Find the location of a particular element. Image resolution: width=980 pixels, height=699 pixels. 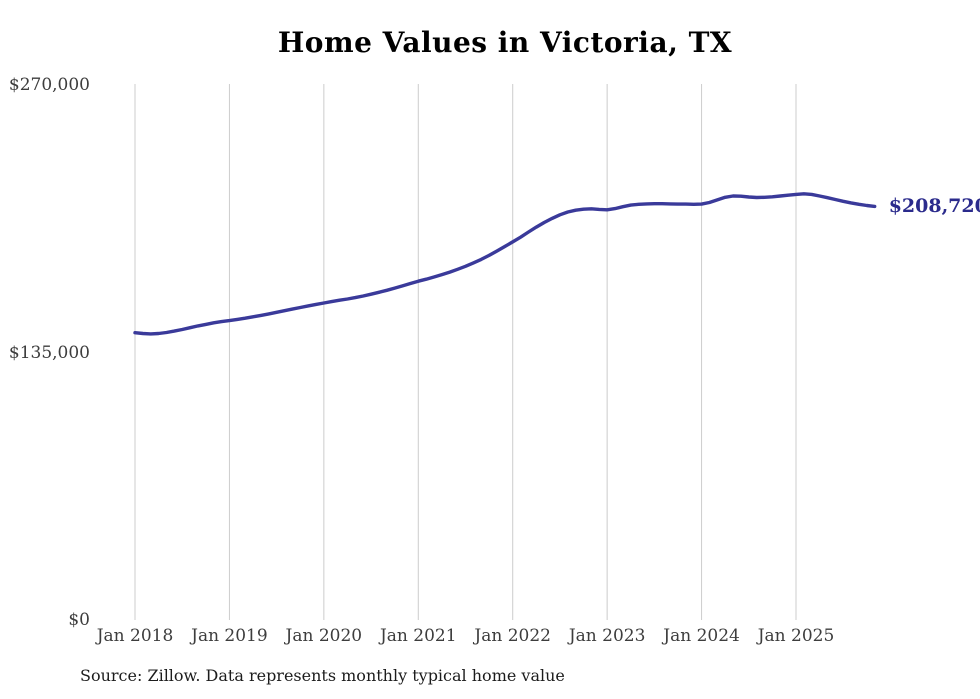

end-value-label: $208,720 is located at coordinates (934, 206).